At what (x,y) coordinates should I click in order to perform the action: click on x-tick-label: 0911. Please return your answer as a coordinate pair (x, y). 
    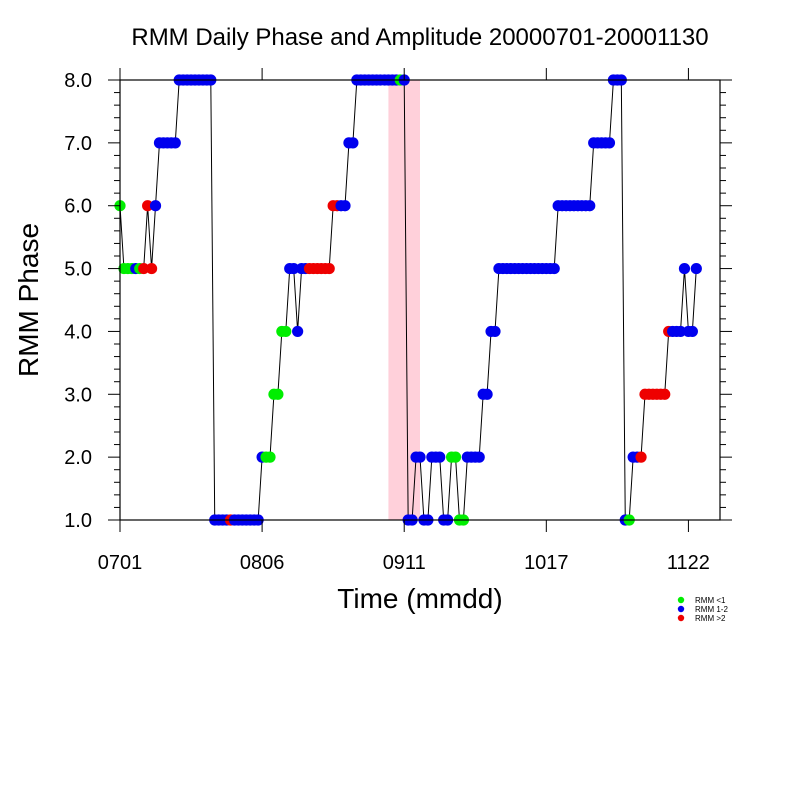
    Looking at the image, I should click on (404, 563).